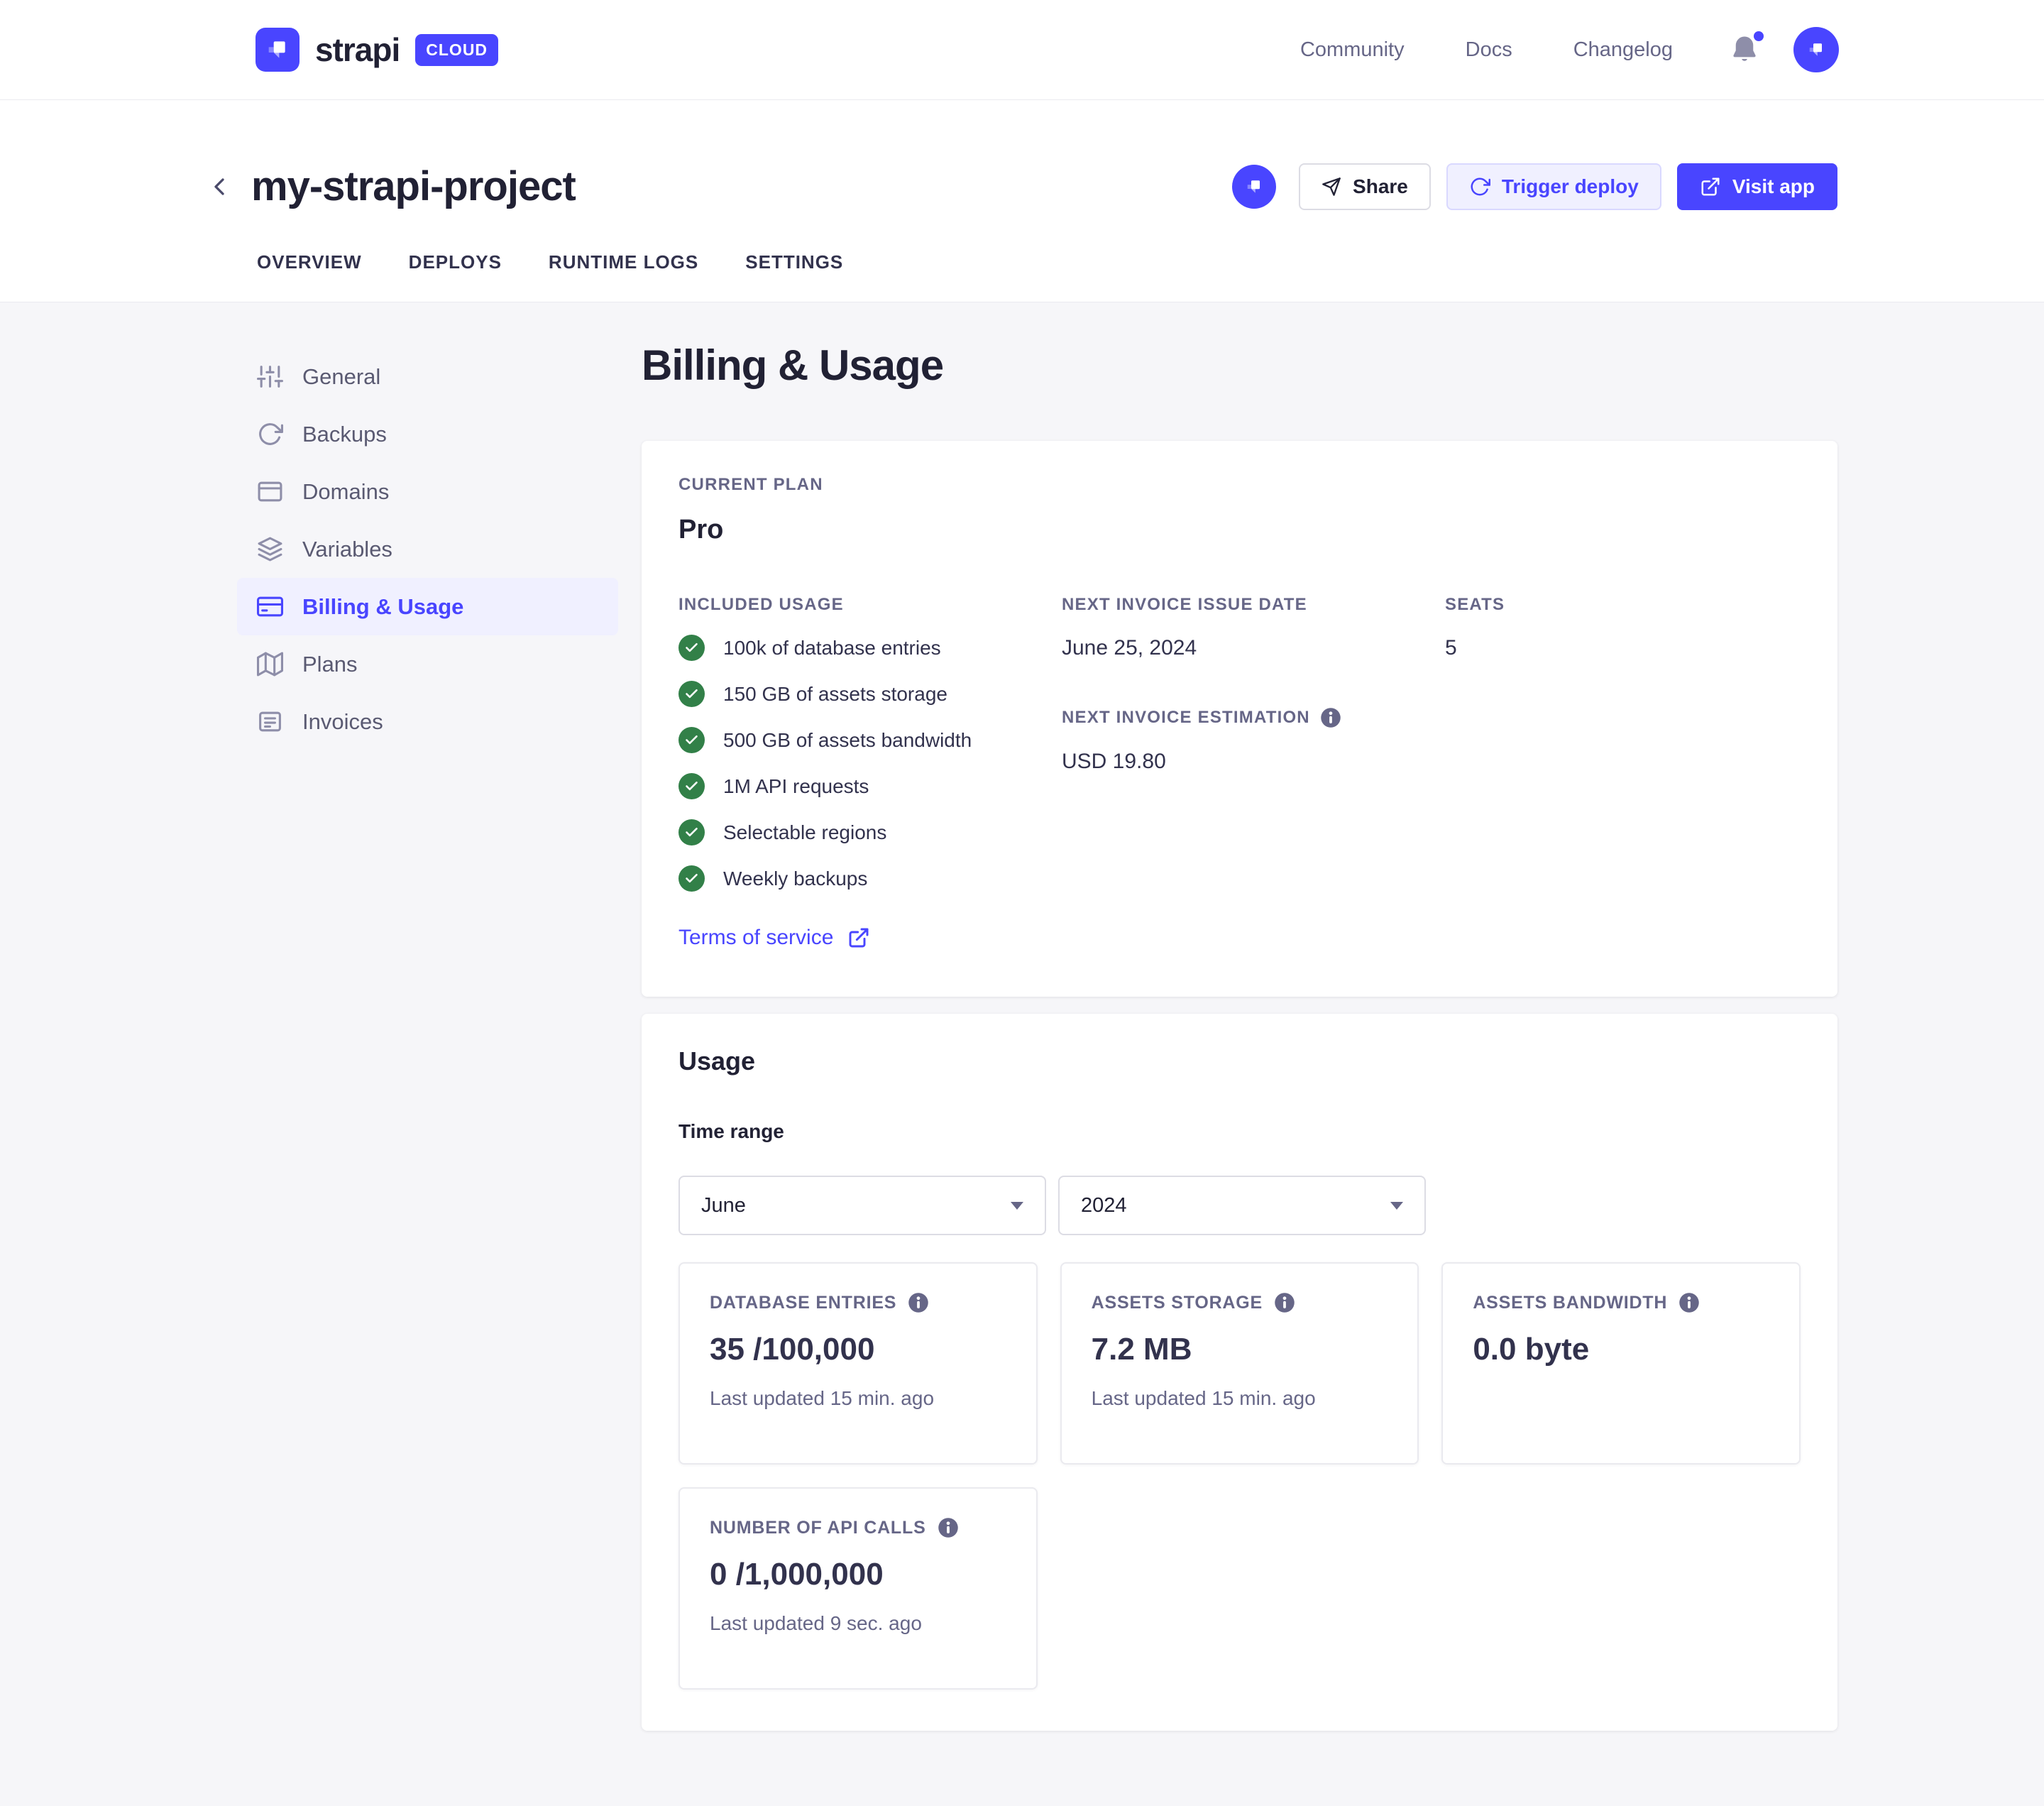  What do you see at coordinates (219, 186) in the screenshot?
I see `back-button` at bounding box center [219, 186].